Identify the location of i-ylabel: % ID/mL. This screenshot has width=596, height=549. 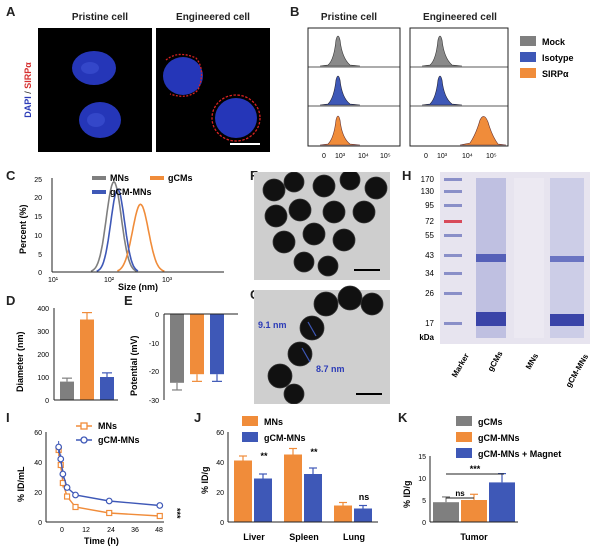
(21, 484).